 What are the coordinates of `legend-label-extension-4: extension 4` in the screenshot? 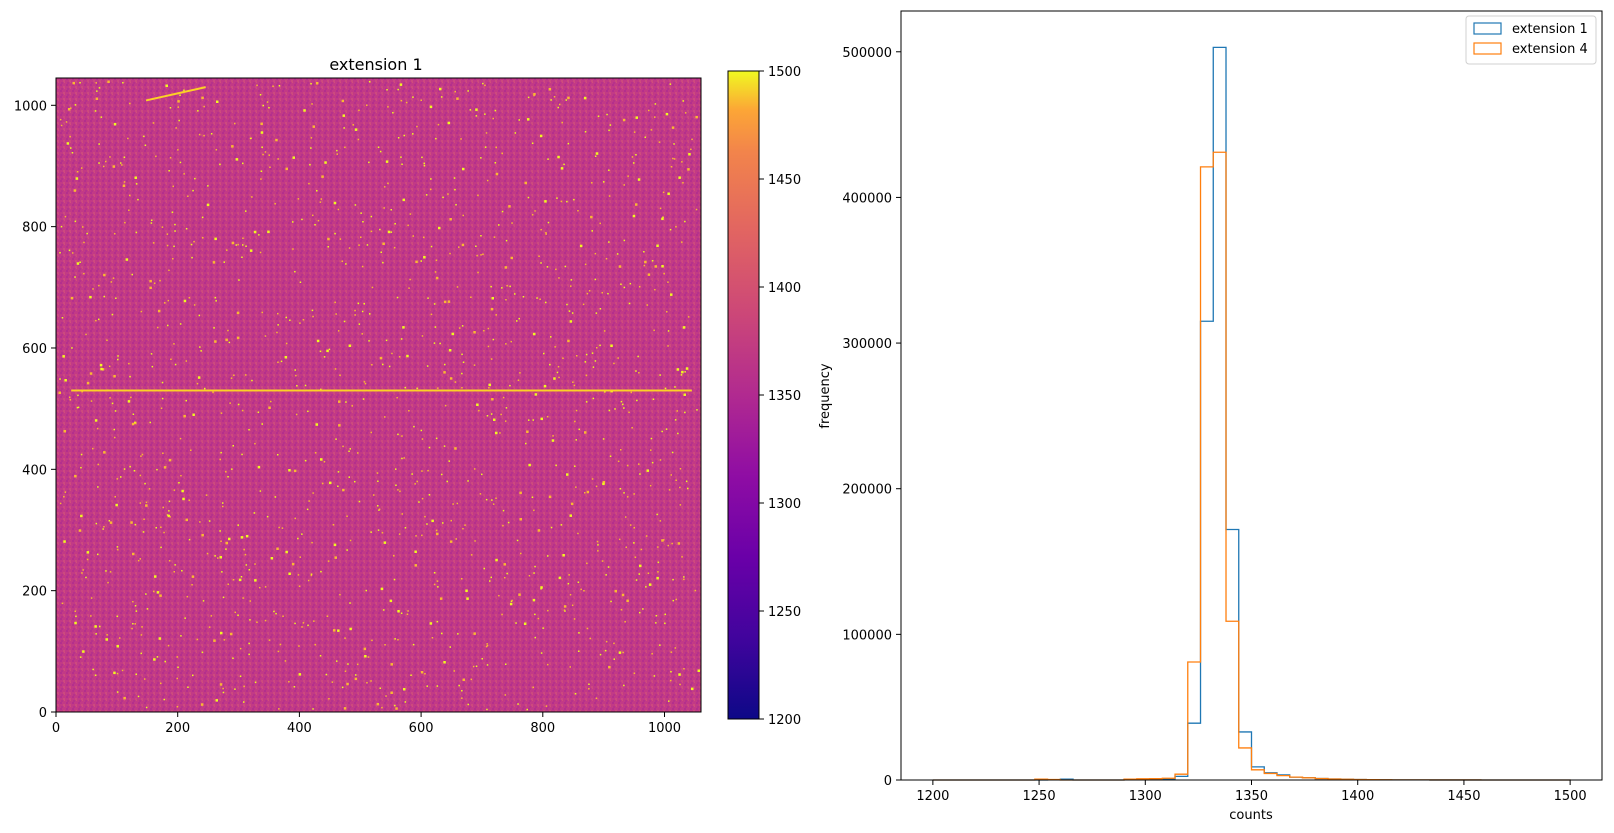 It's located at (1550, 49).